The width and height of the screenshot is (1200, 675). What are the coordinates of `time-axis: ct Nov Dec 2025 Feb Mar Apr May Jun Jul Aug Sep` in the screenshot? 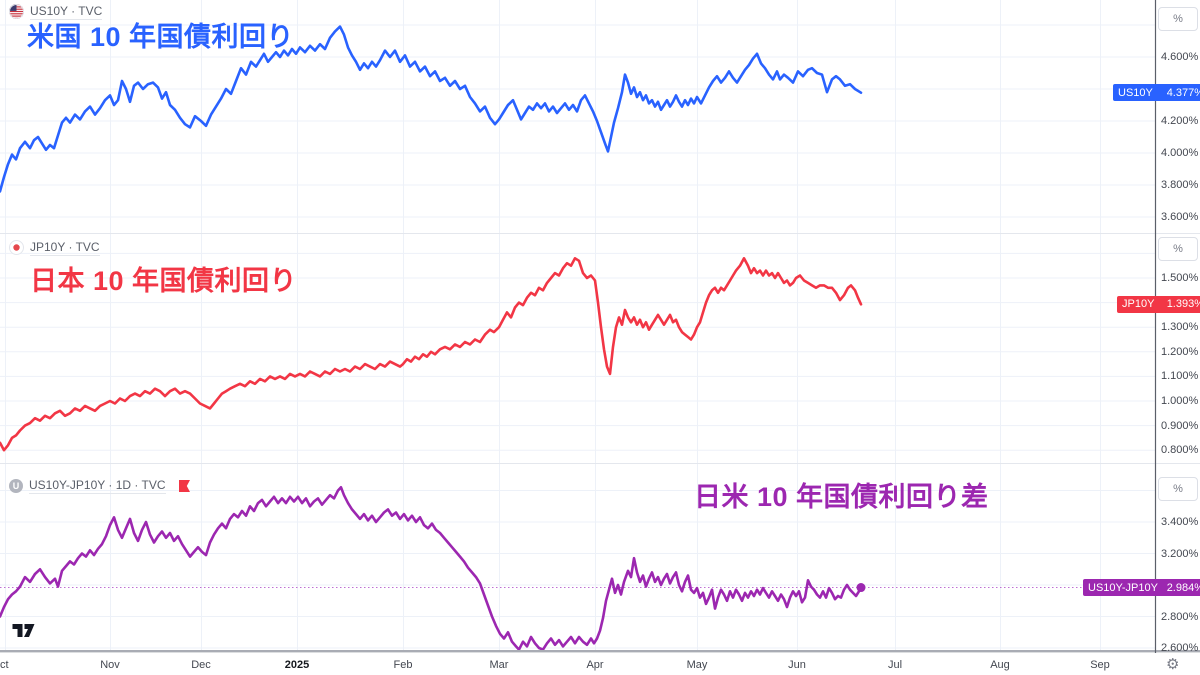 It's located at (600, 664).